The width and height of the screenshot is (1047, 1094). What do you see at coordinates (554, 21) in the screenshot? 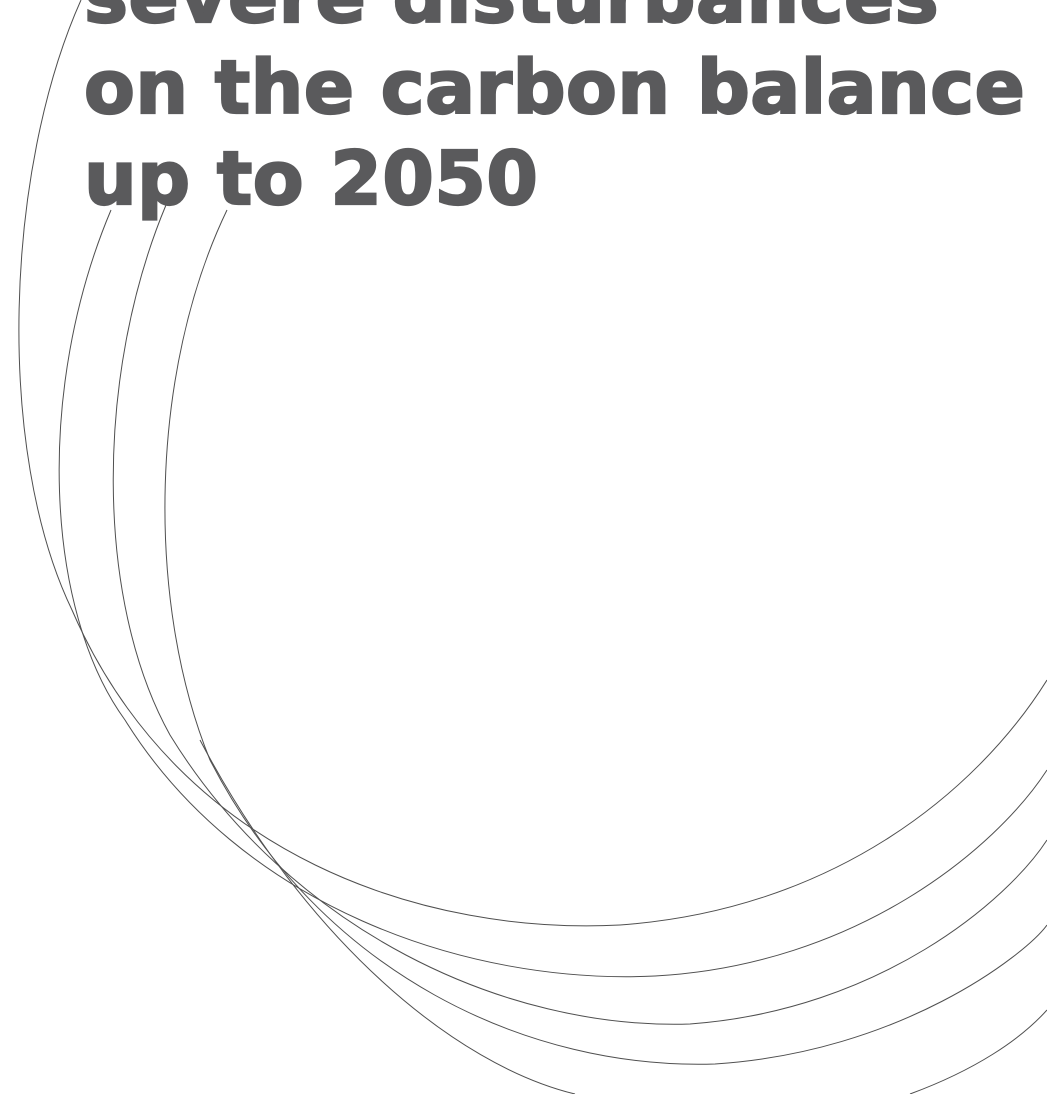
I see `title-line-1: severe disturbances` at bounding box center [554, 21].